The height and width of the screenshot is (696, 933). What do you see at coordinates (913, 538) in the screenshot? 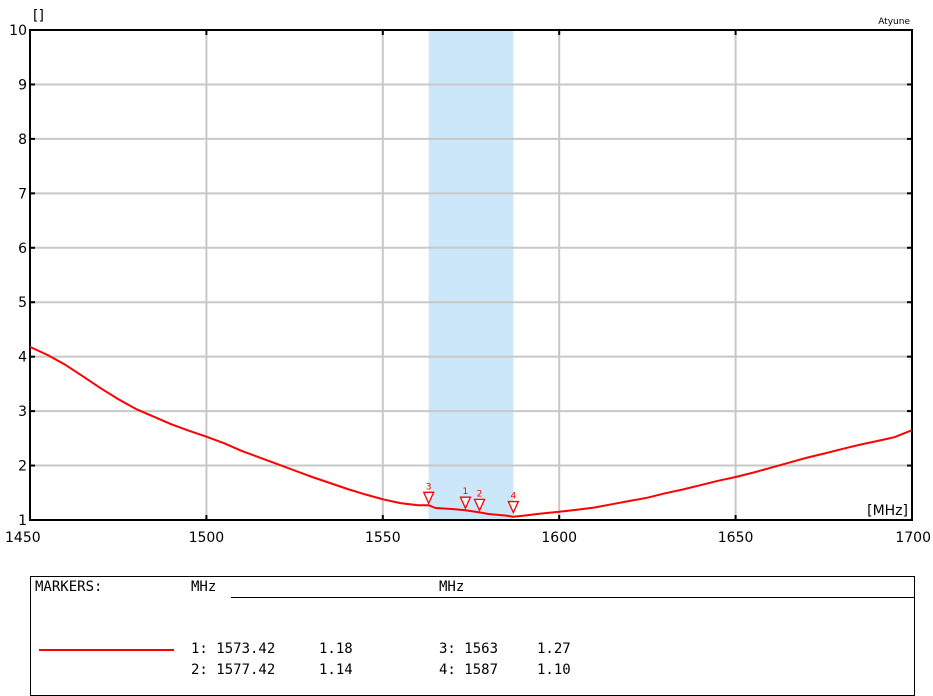
I see `x-tick-label-5: 1700` at bounding box center [913, 538].